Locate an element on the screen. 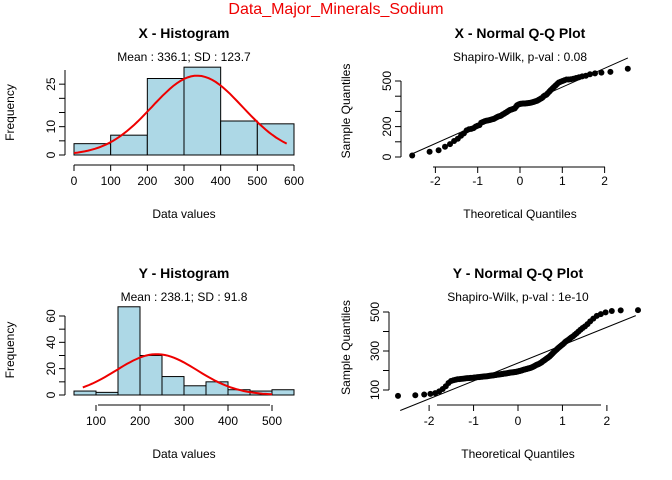 Image resolution: width=672 pixels, height=480 pixels. y-tick-label: 40 is located at coordinates (51, 342).